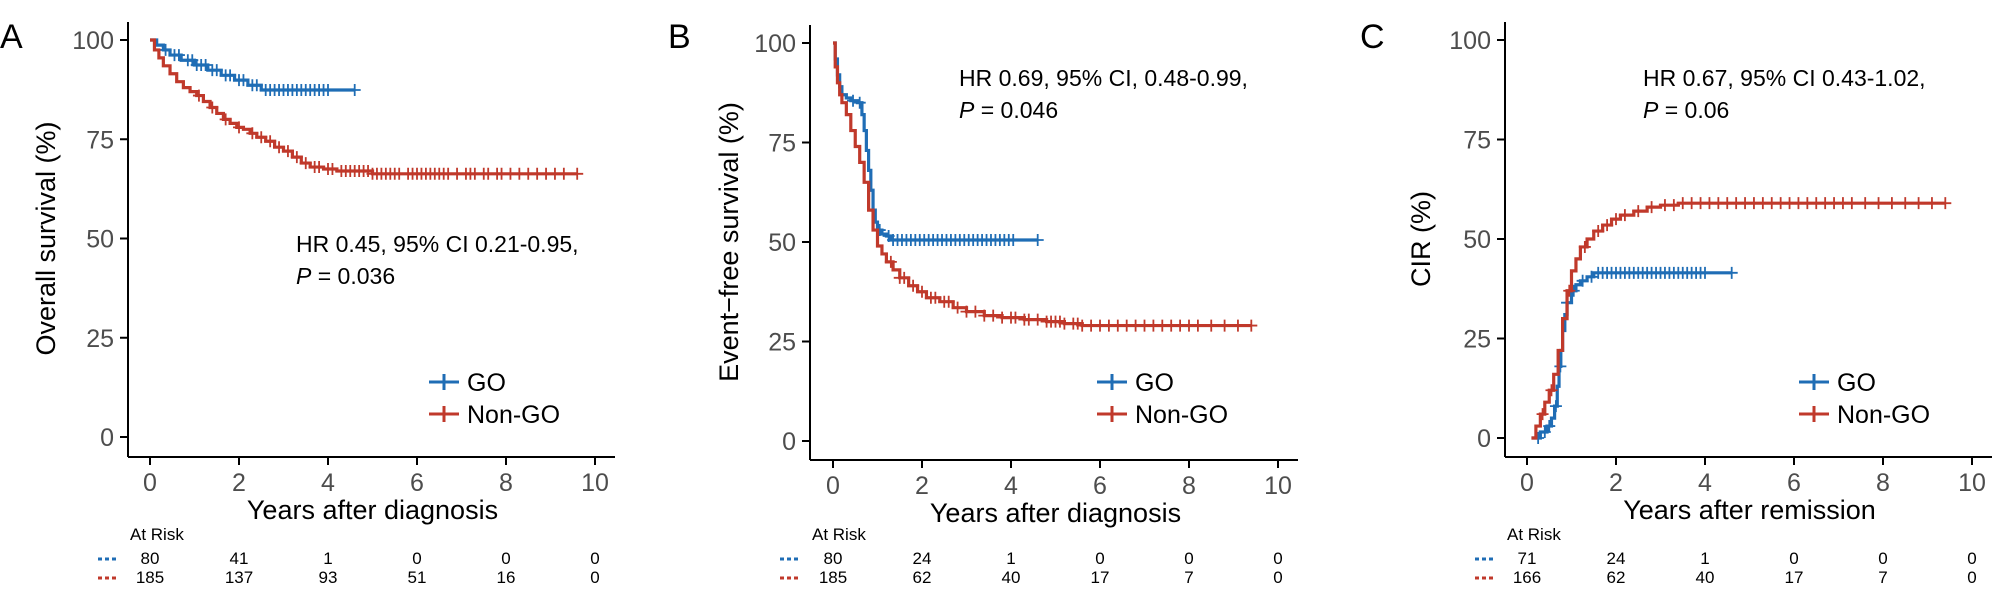 This screenshot has width=2000, height=609. Describe the element at coordinates (353, 276) in the screenshot. I see `p-value: = 0.036` at that location.